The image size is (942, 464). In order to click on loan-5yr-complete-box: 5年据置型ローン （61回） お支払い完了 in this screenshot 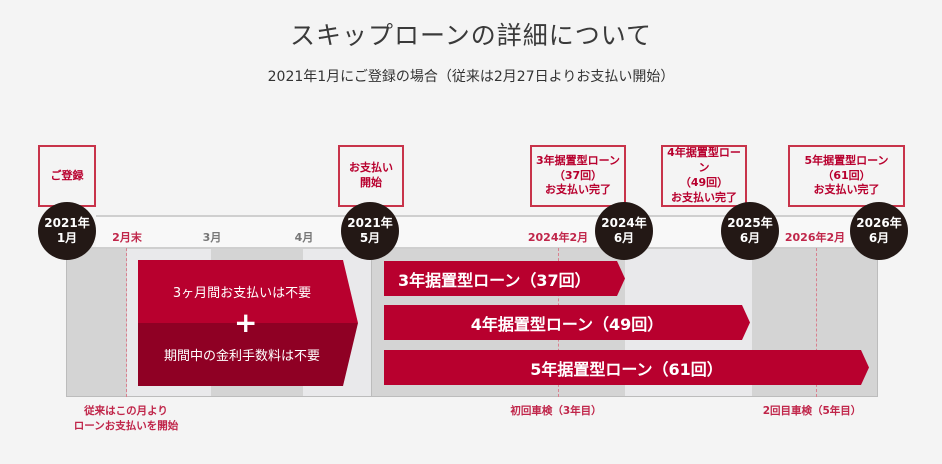, I will do `click(846, 176)`.